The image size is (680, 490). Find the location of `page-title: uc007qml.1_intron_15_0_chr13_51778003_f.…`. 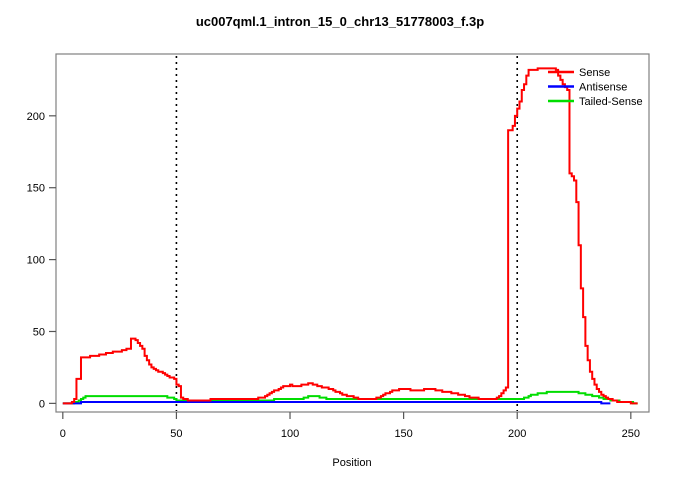

page-title: uc007qml.1_intron_15_0_chr13_51778003_f.… is located at coordinates (340, 21).